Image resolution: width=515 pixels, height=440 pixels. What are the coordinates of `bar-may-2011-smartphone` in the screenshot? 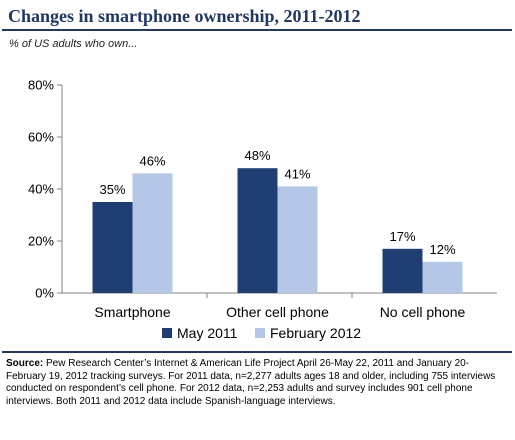 It's located at (112, 247).